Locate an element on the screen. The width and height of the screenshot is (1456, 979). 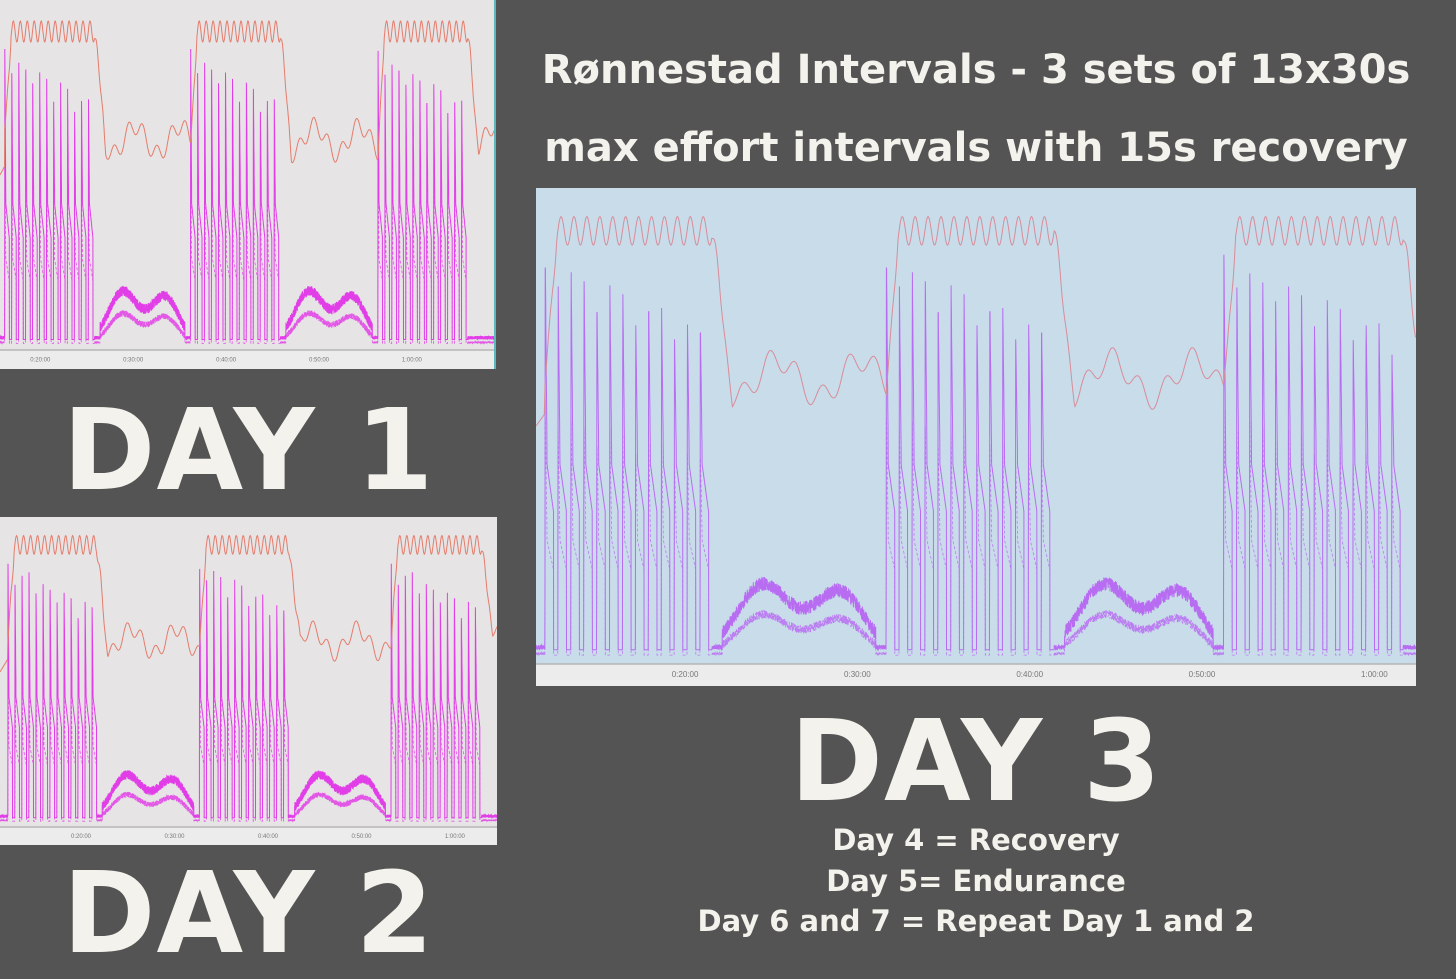
day1-label: DAY 1 is located at coordinates (248, 451).